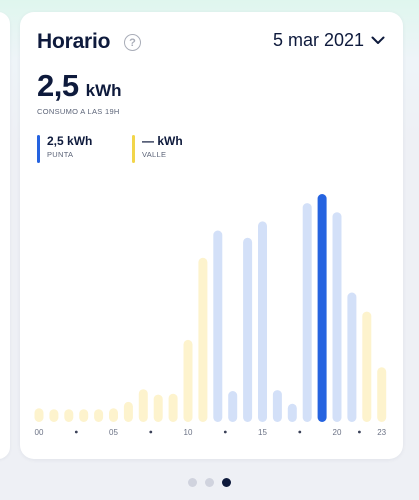  I want to click on x-tick-label: 20, so click(337, 432).